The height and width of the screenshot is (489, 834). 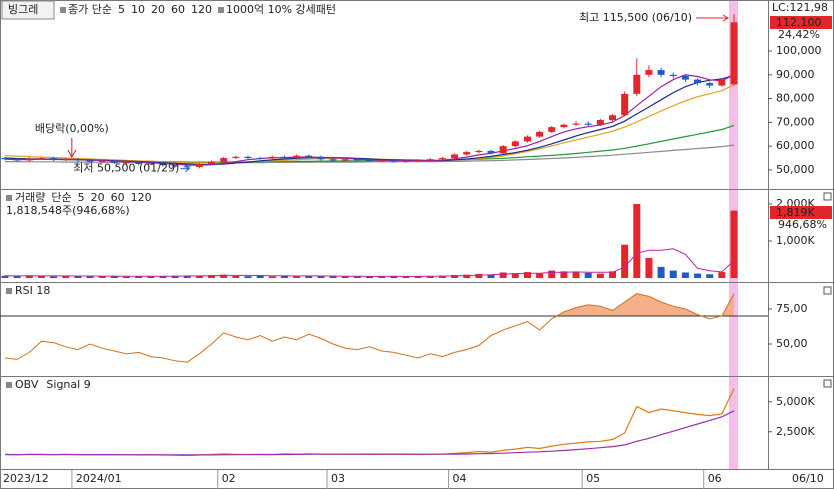 What do you see at coordinates (369, 262) in the screenshot?
I see `volume-ma` at bounding box center [369, 262].